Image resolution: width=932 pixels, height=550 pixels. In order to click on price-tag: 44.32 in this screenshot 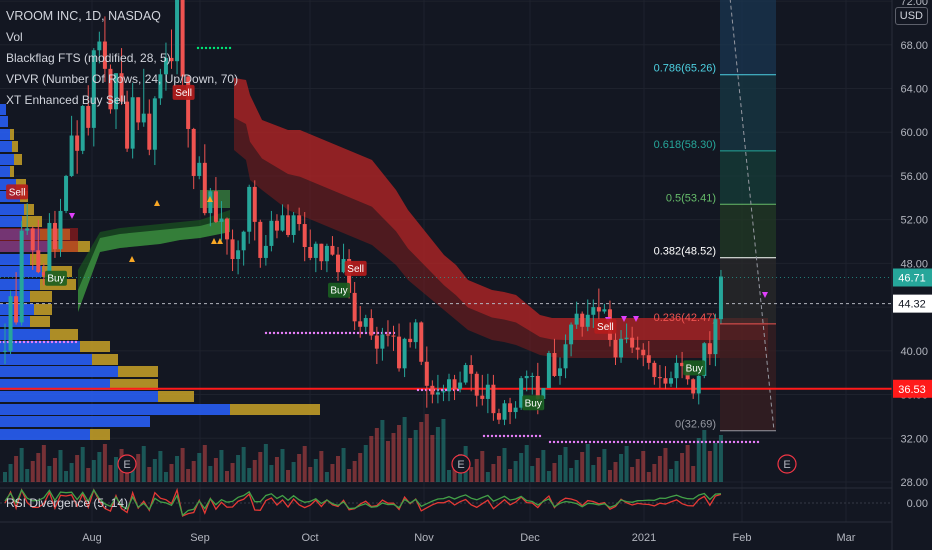, I will do `click(912, 303)`.